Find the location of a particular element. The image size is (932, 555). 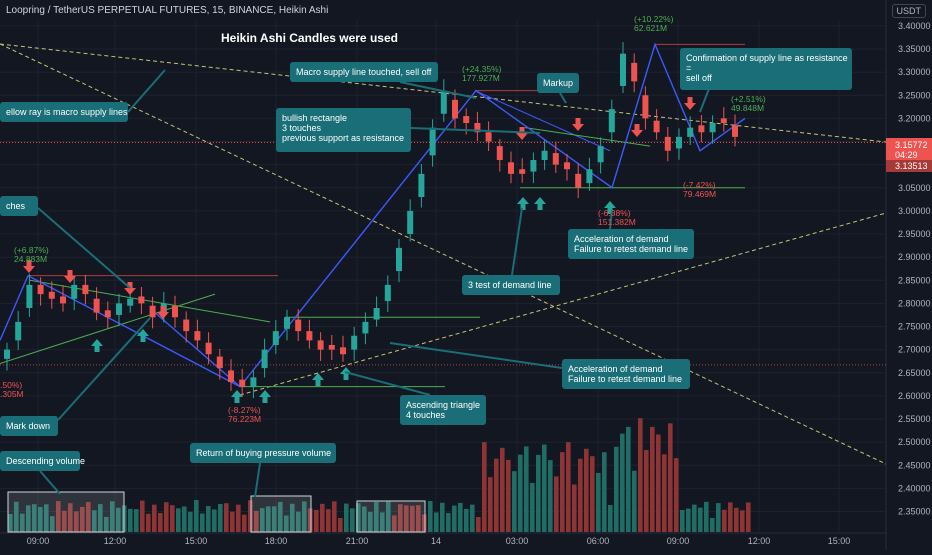

price-tag-label: 04:29 is located at coordinates (906, 155).